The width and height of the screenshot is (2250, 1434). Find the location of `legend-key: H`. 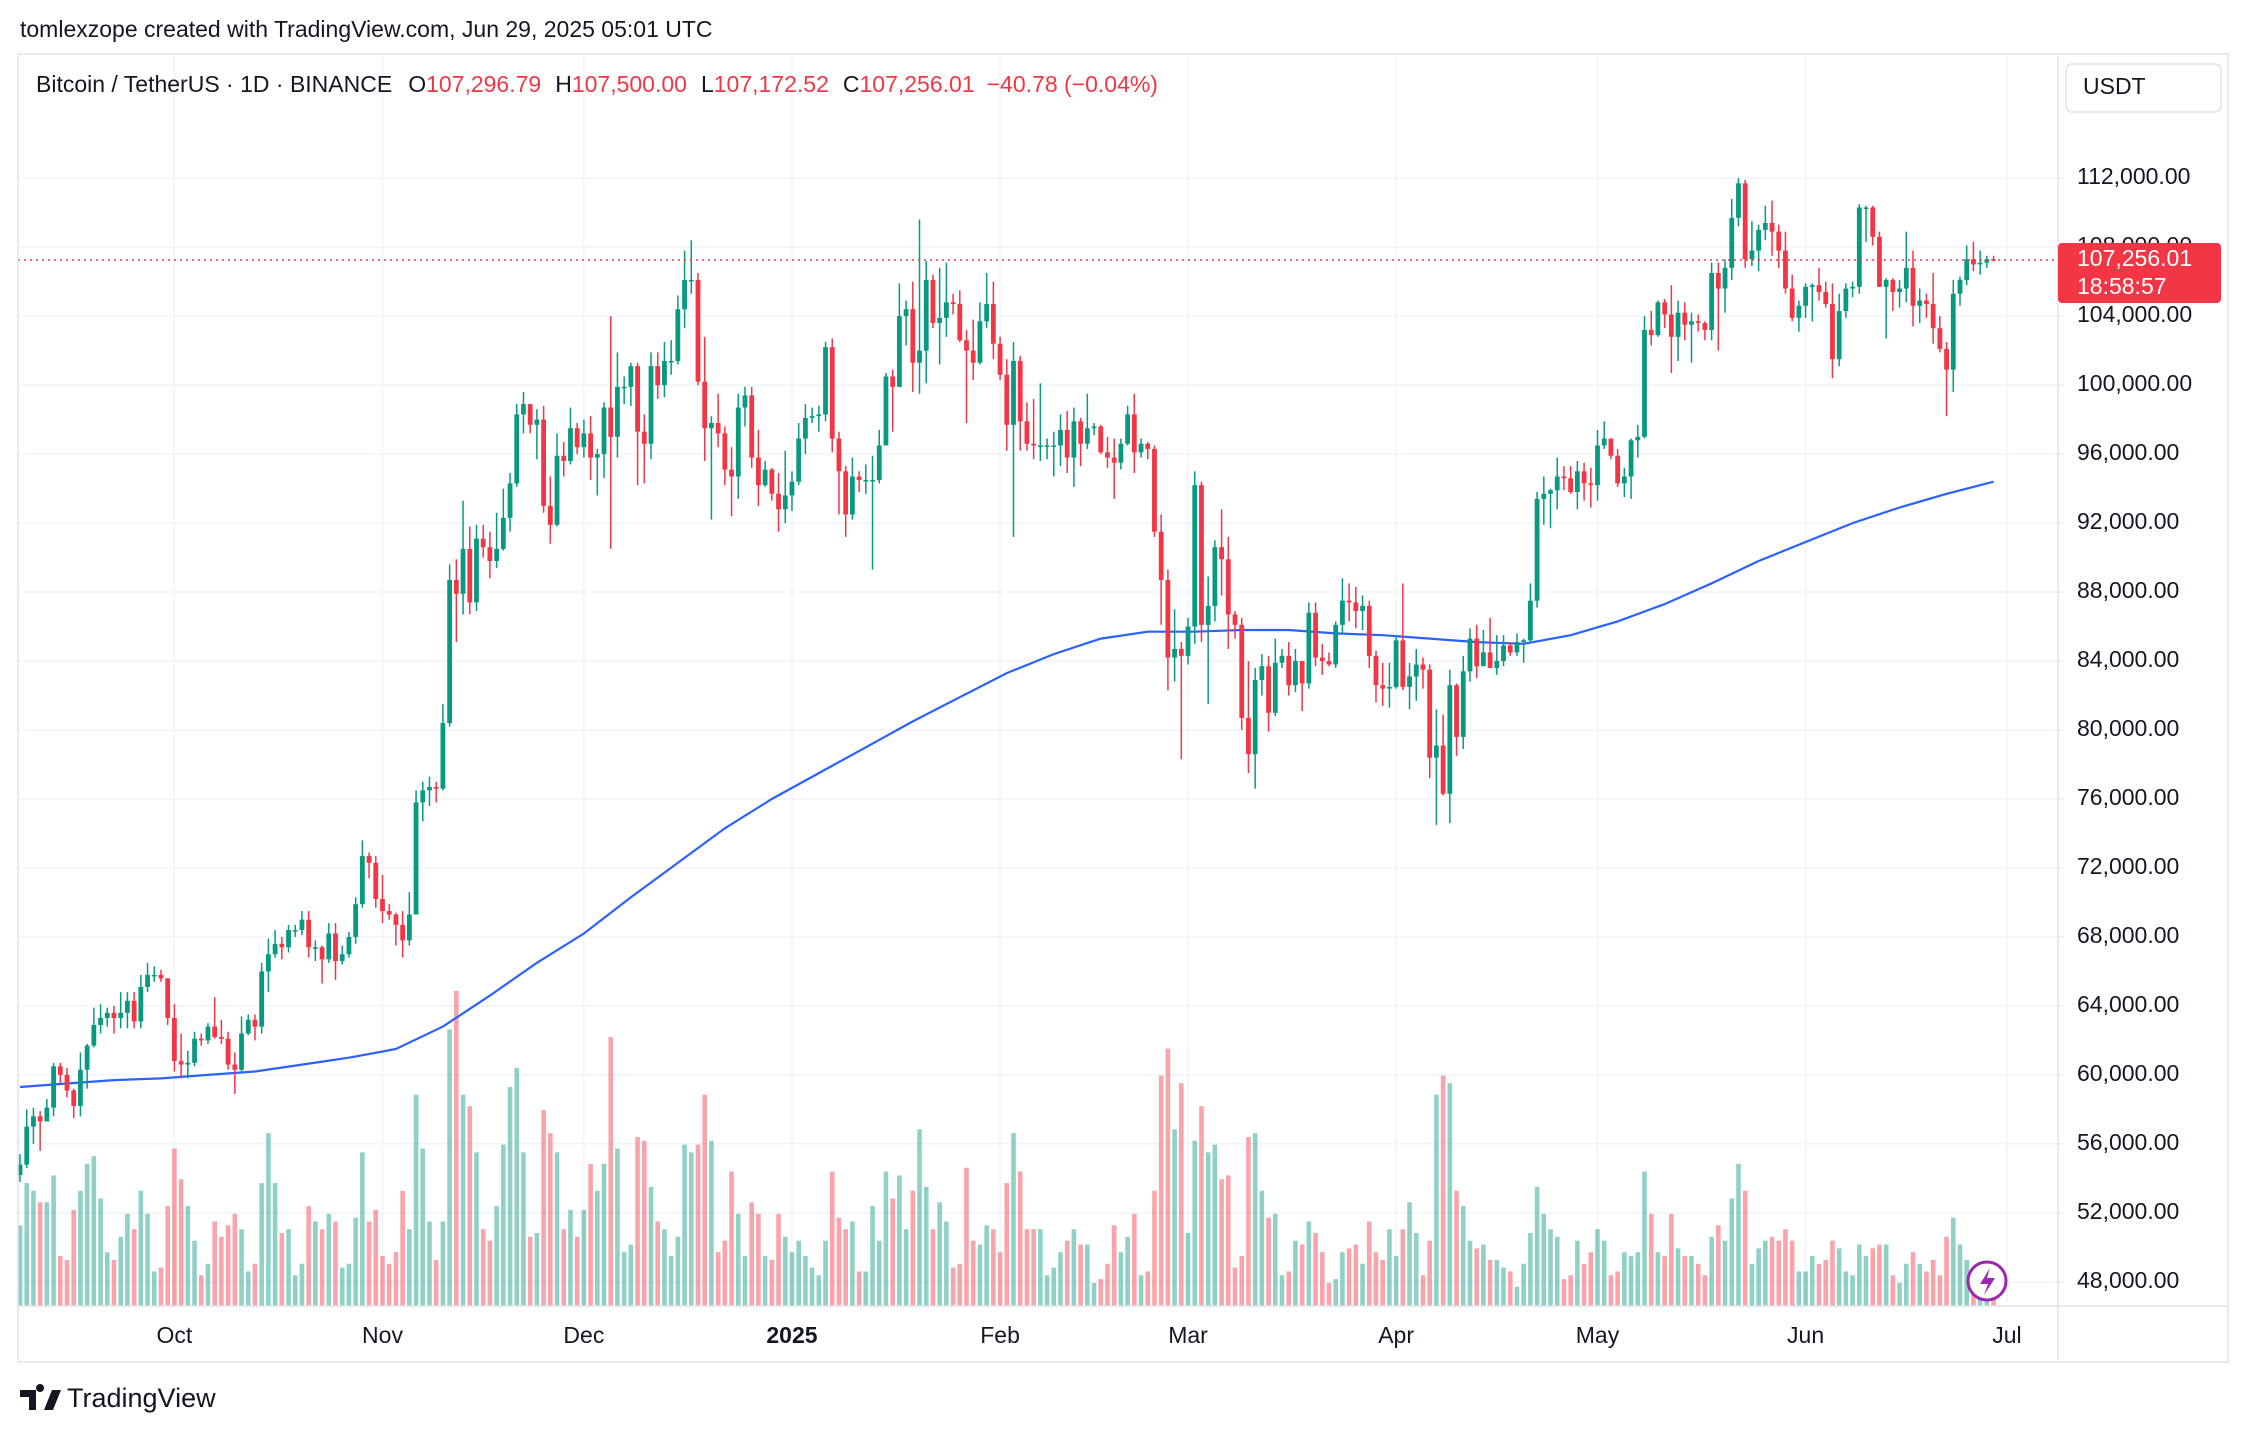

legend-key: H is located at coordinates (563, 84).